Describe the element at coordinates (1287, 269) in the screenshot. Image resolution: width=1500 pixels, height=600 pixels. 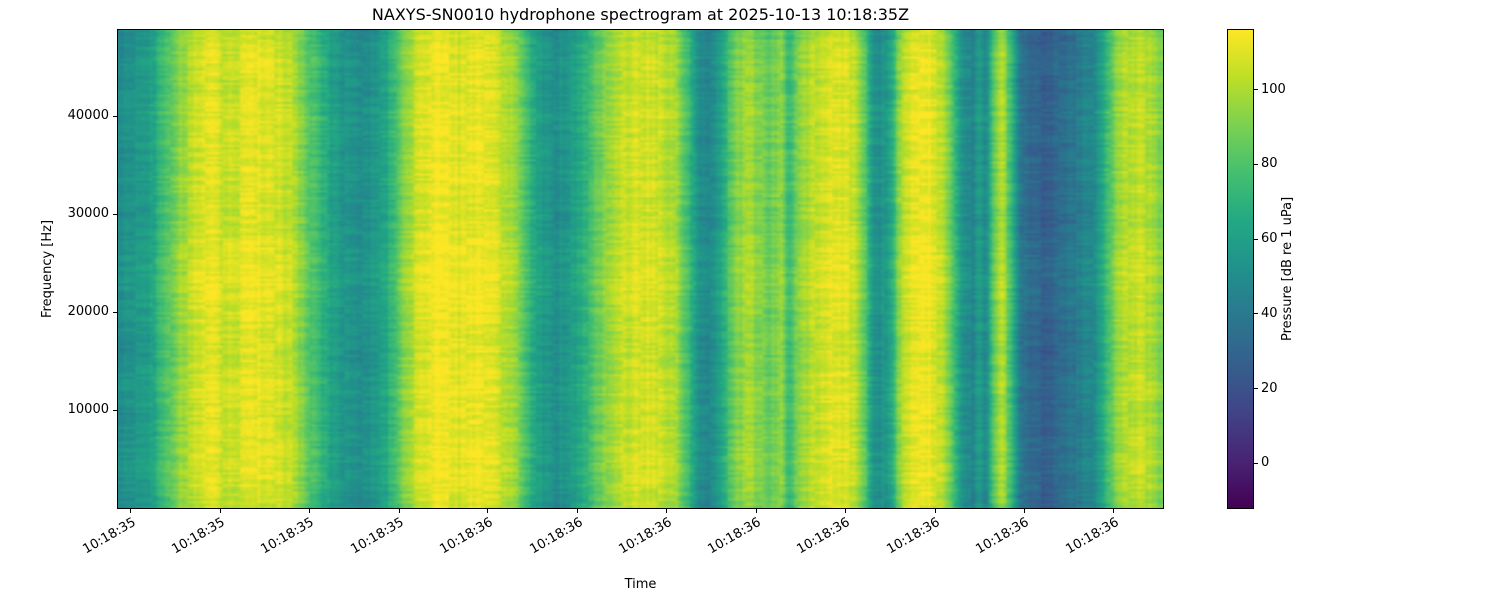
I see `colorbar-label: Pressure [dB re 1 uPa]` at that location.